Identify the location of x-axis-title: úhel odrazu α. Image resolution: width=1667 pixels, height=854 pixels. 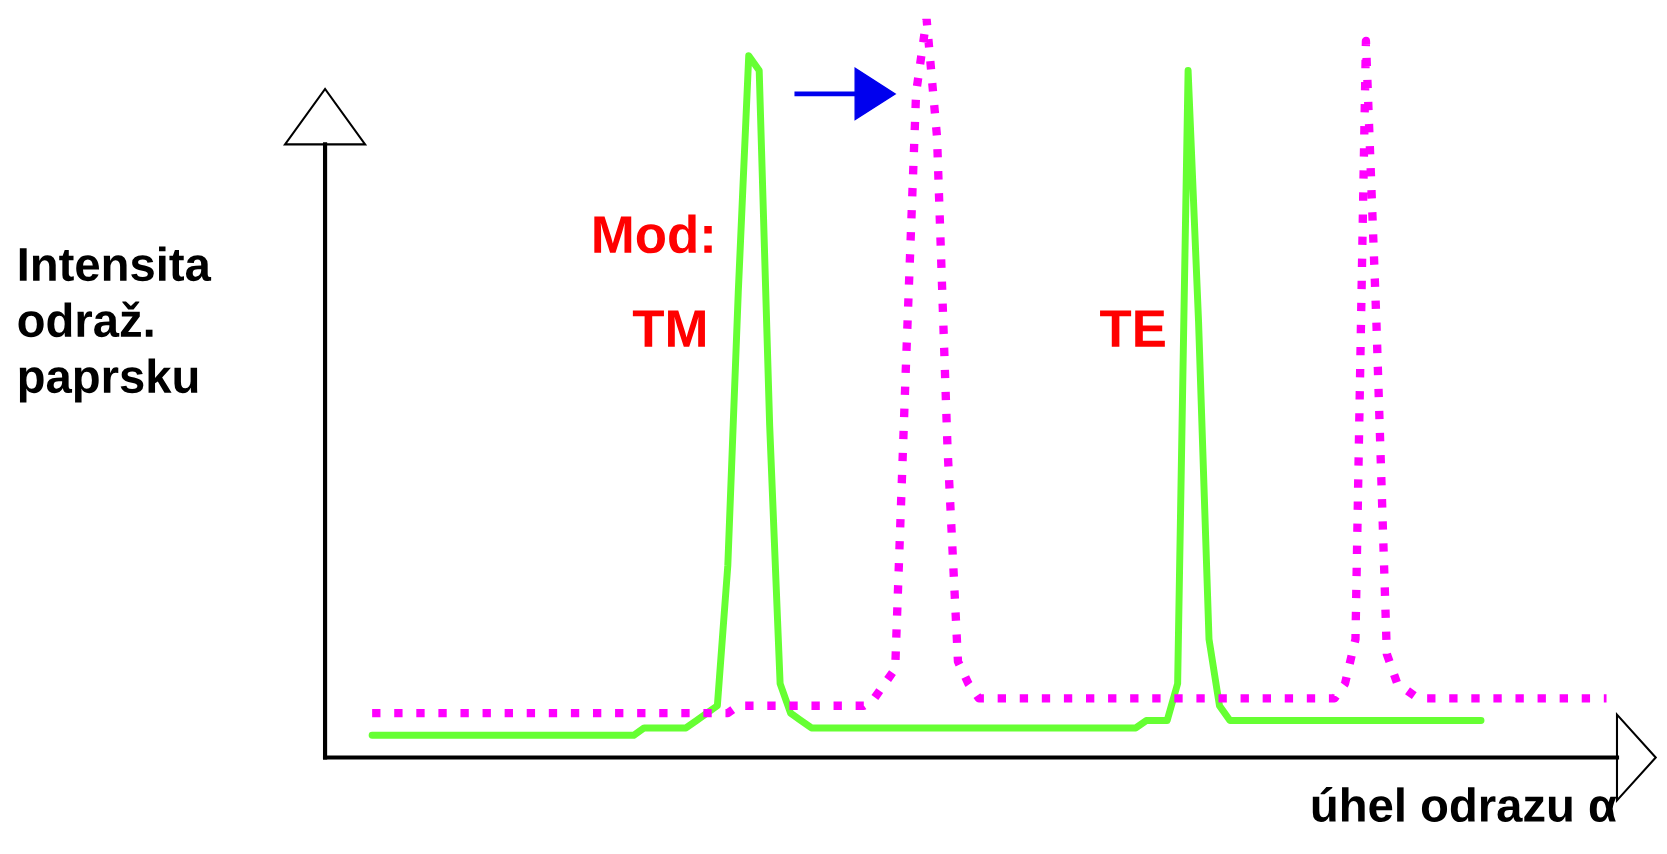
(1464, 804).